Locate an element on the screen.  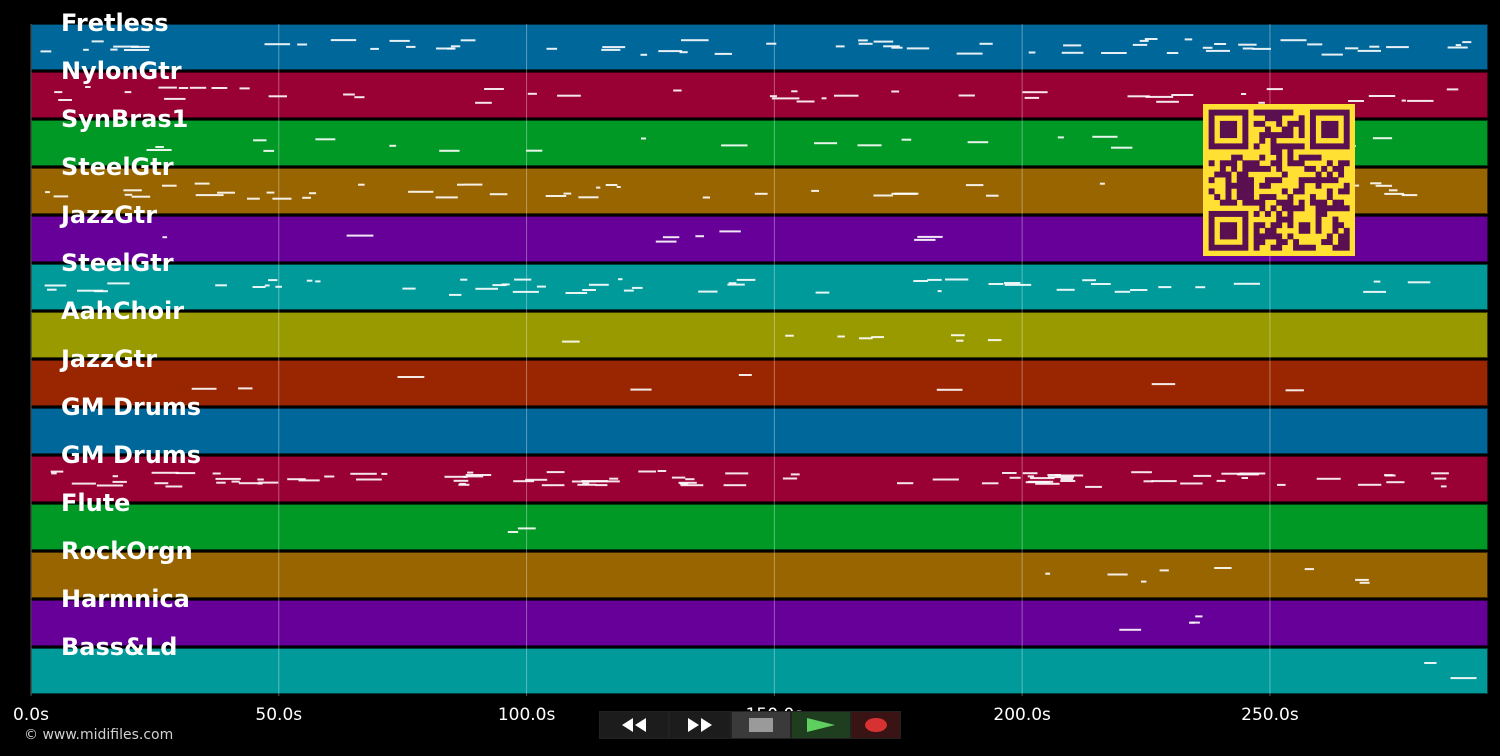
record-button is located at coordinates (876, 725).